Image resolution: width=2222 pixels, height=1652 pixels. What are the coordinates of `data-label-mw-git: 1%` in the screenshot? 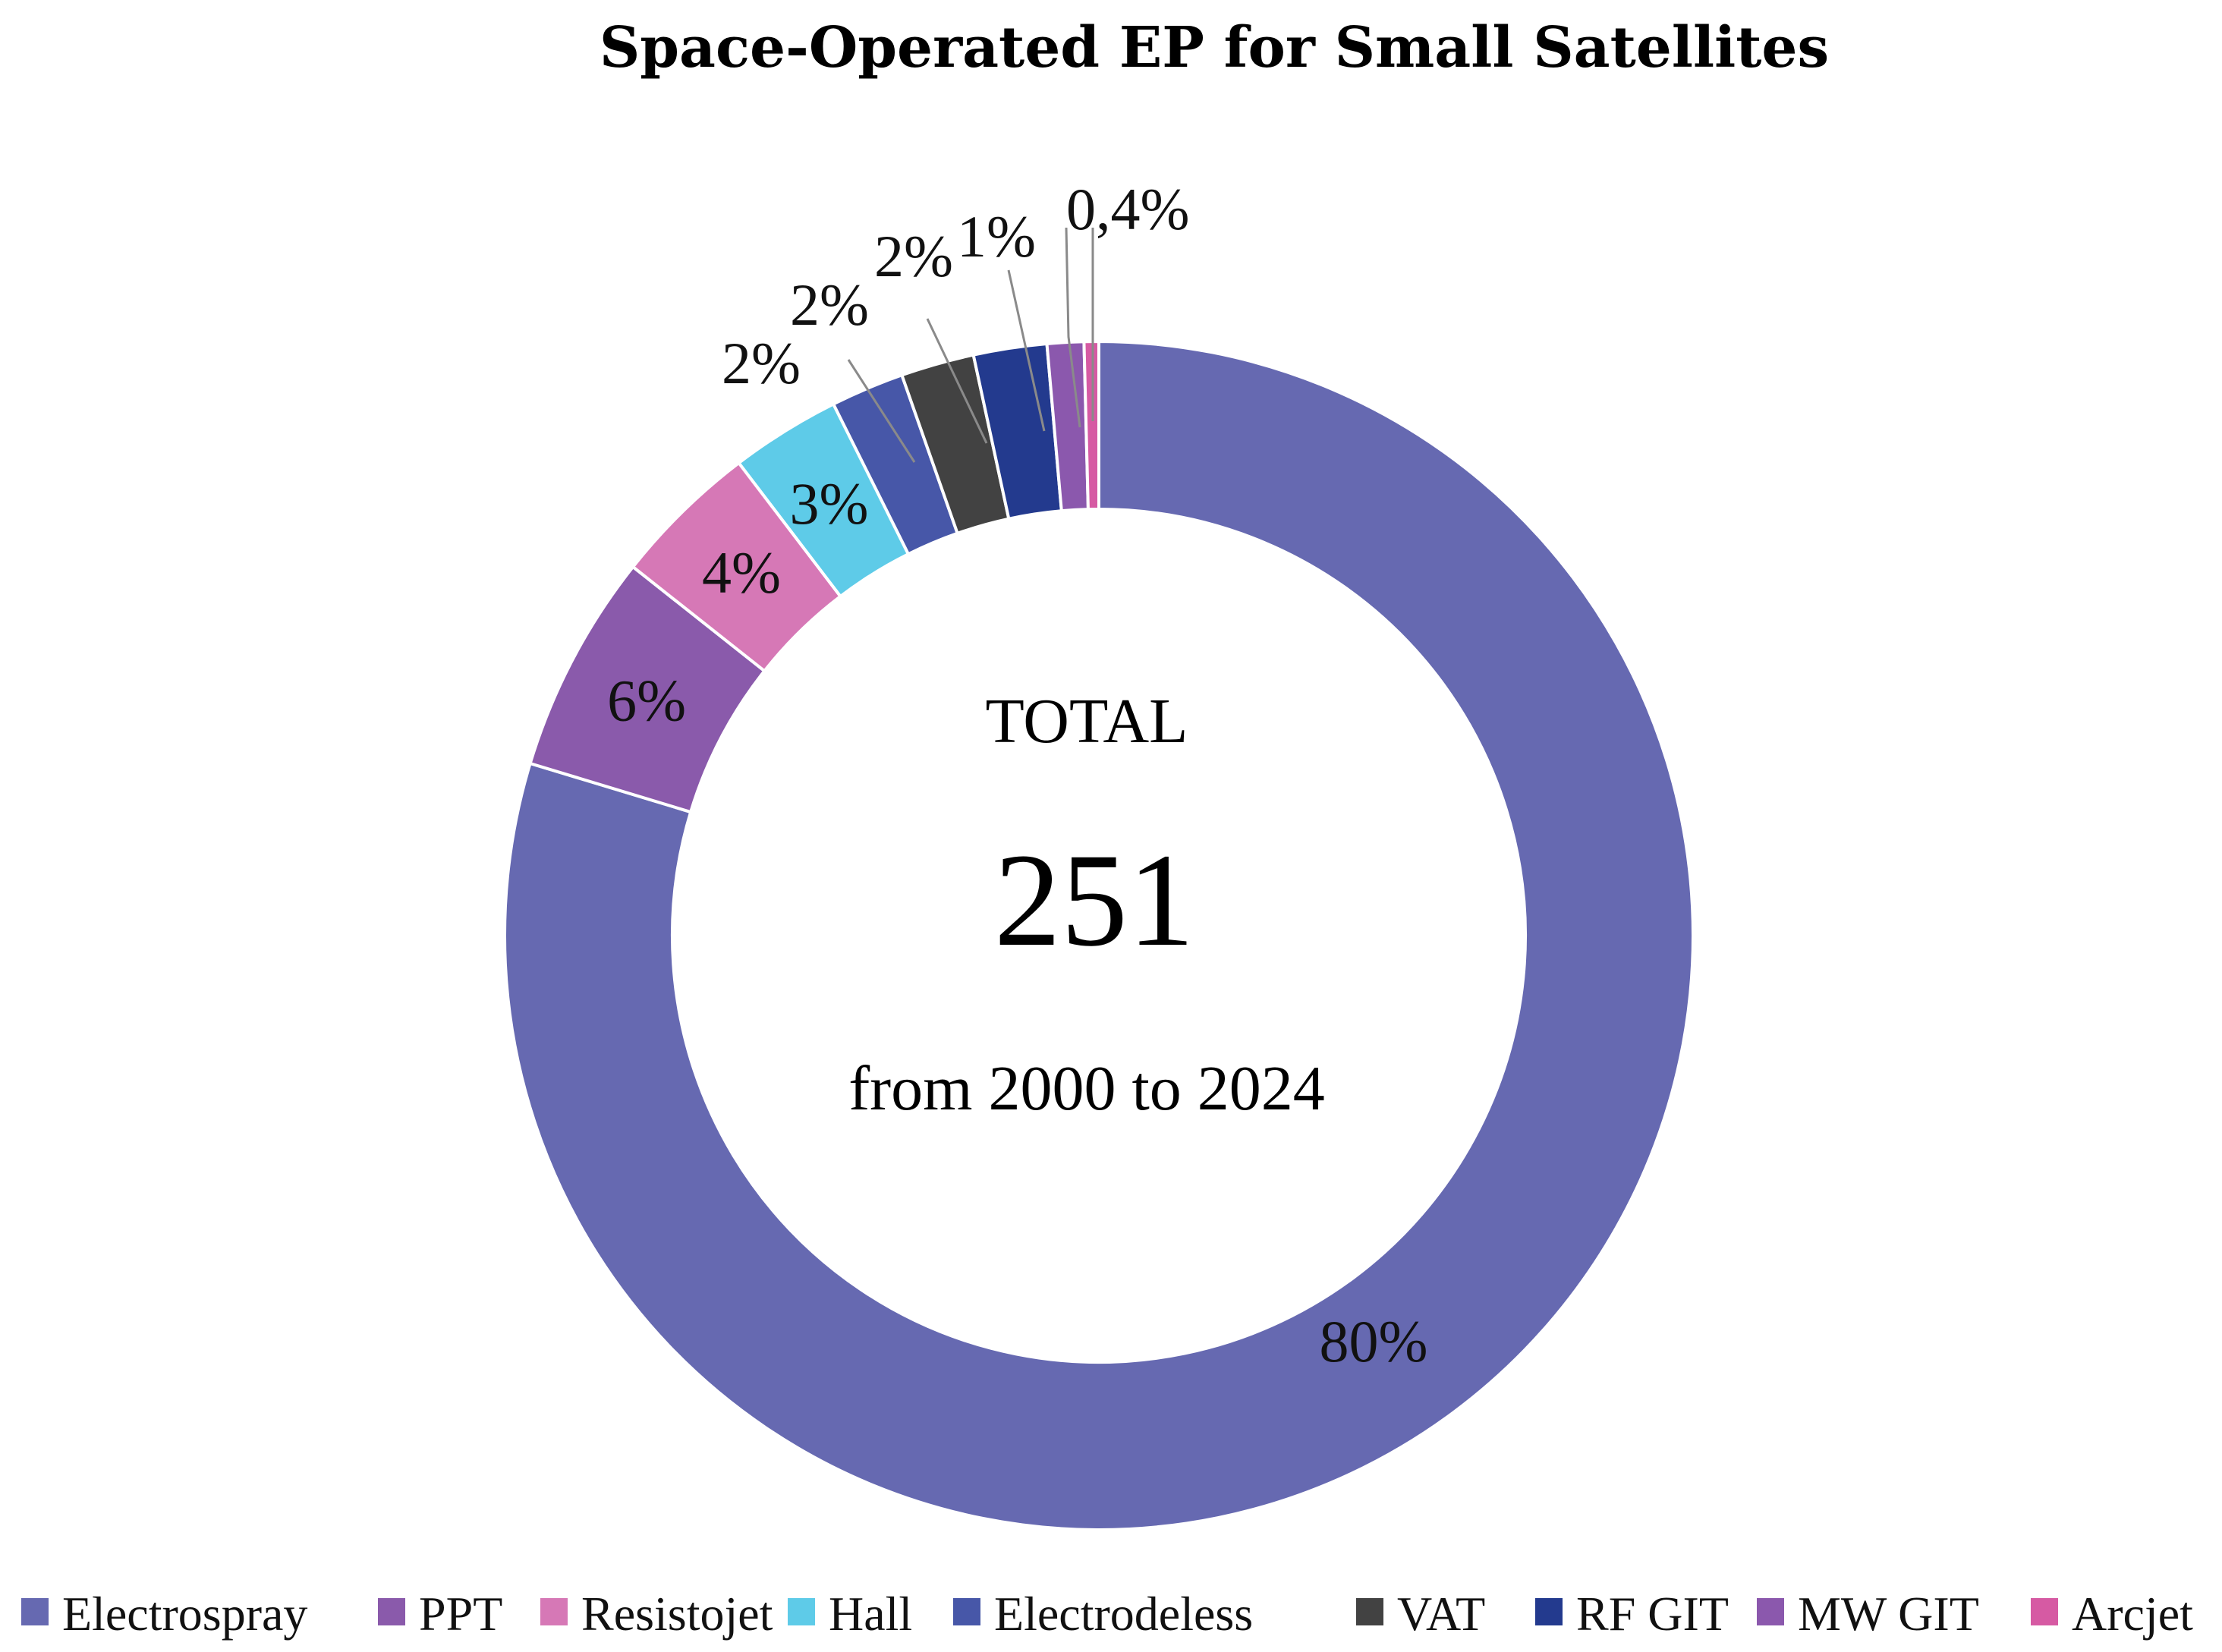 It's located at (997, 236).